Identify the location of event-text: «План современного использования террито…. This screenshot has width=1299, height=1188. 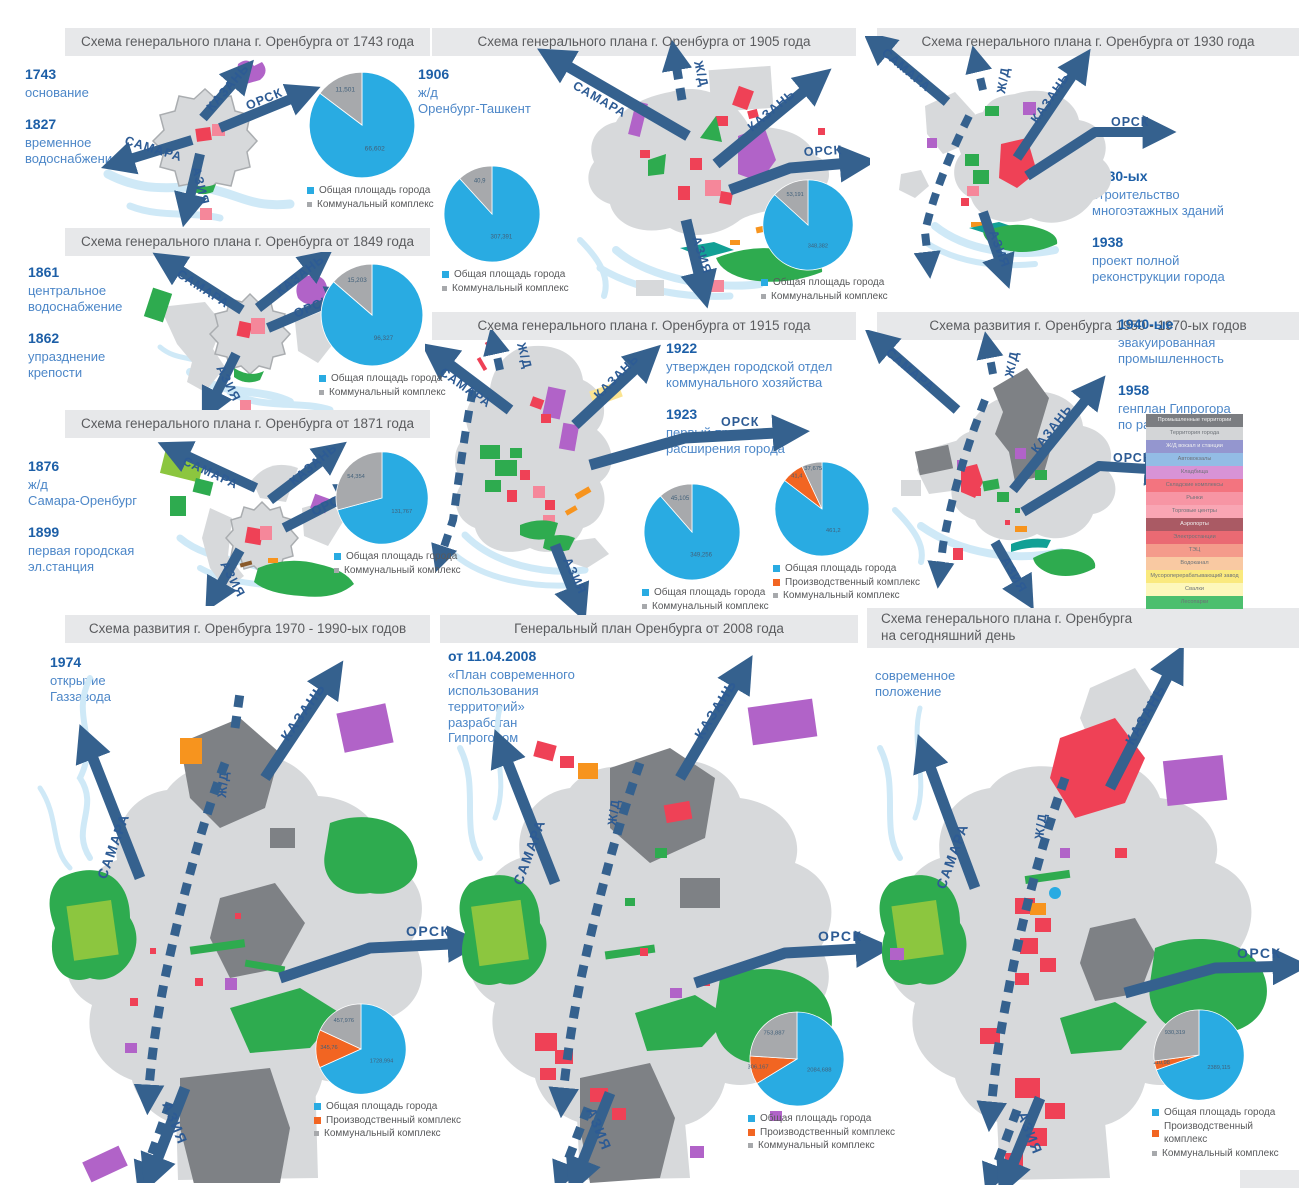
(511, 706).